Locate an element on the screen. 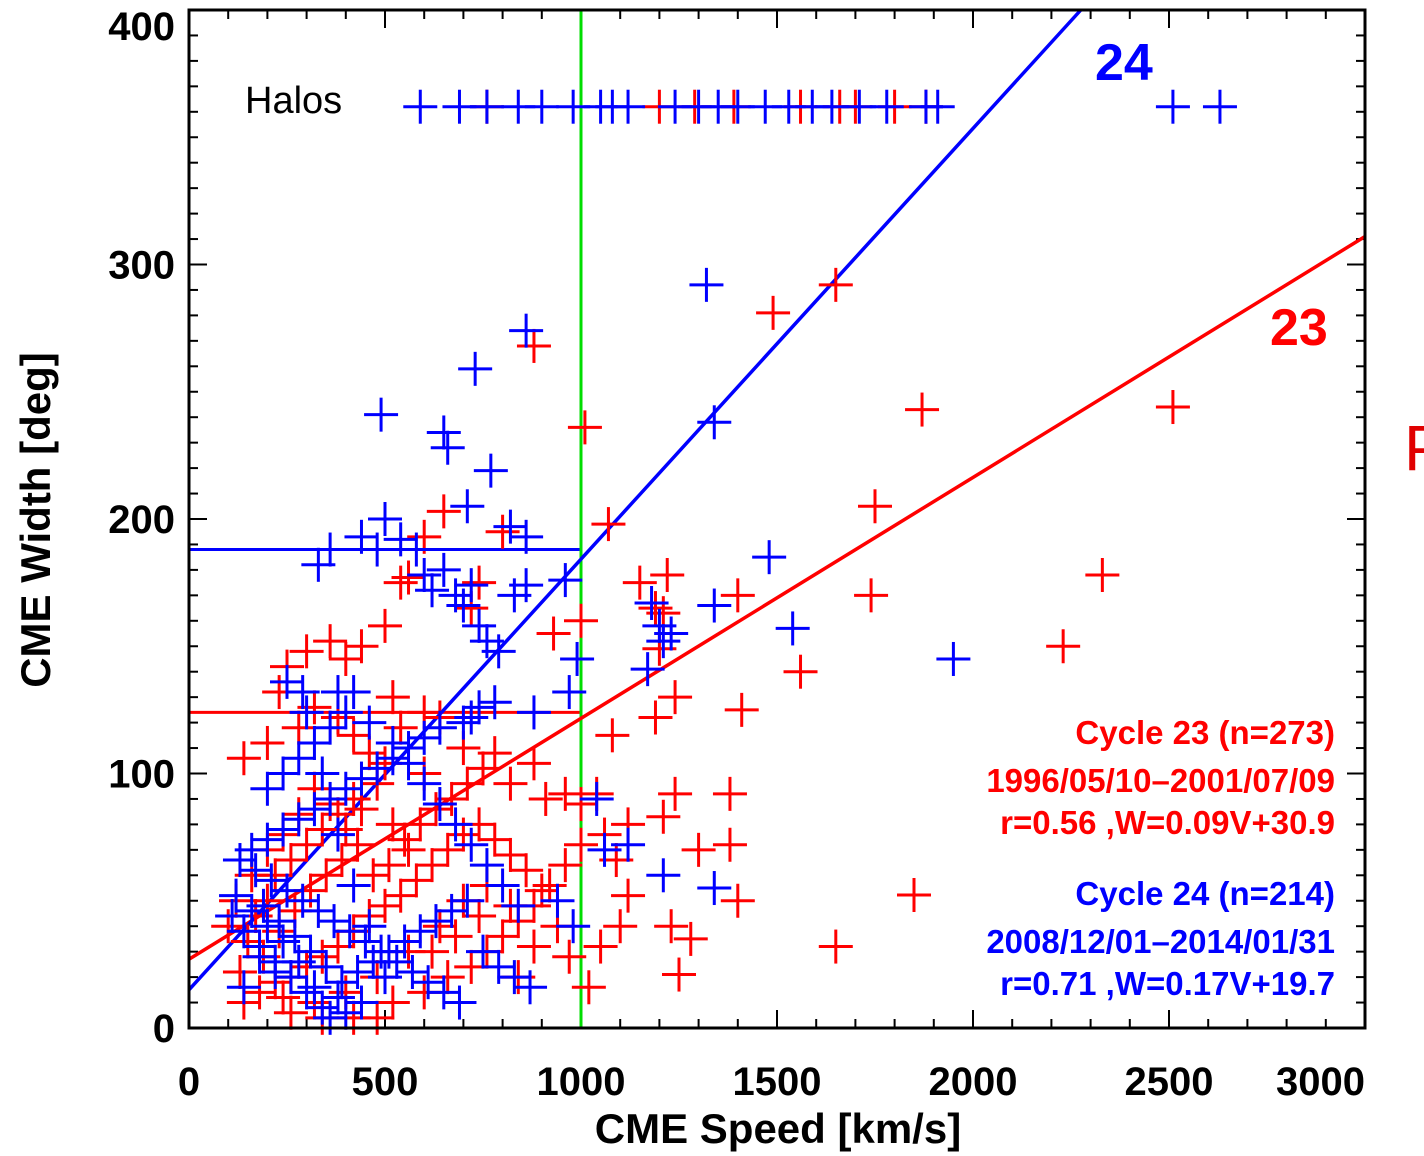 The width and height of the screenshot is (1424, 1156). halo-cycle24-points is located at coordinates (820, 106).